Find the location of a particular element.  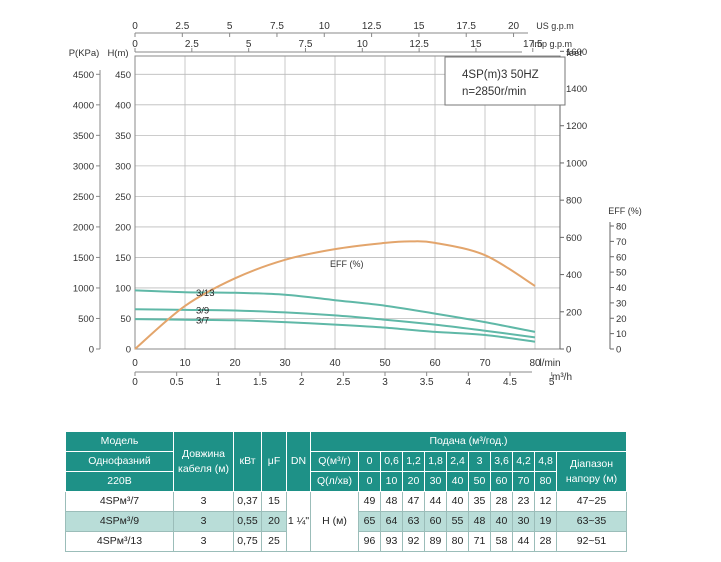

row-h: 49 is located at coordinates (369, 501).